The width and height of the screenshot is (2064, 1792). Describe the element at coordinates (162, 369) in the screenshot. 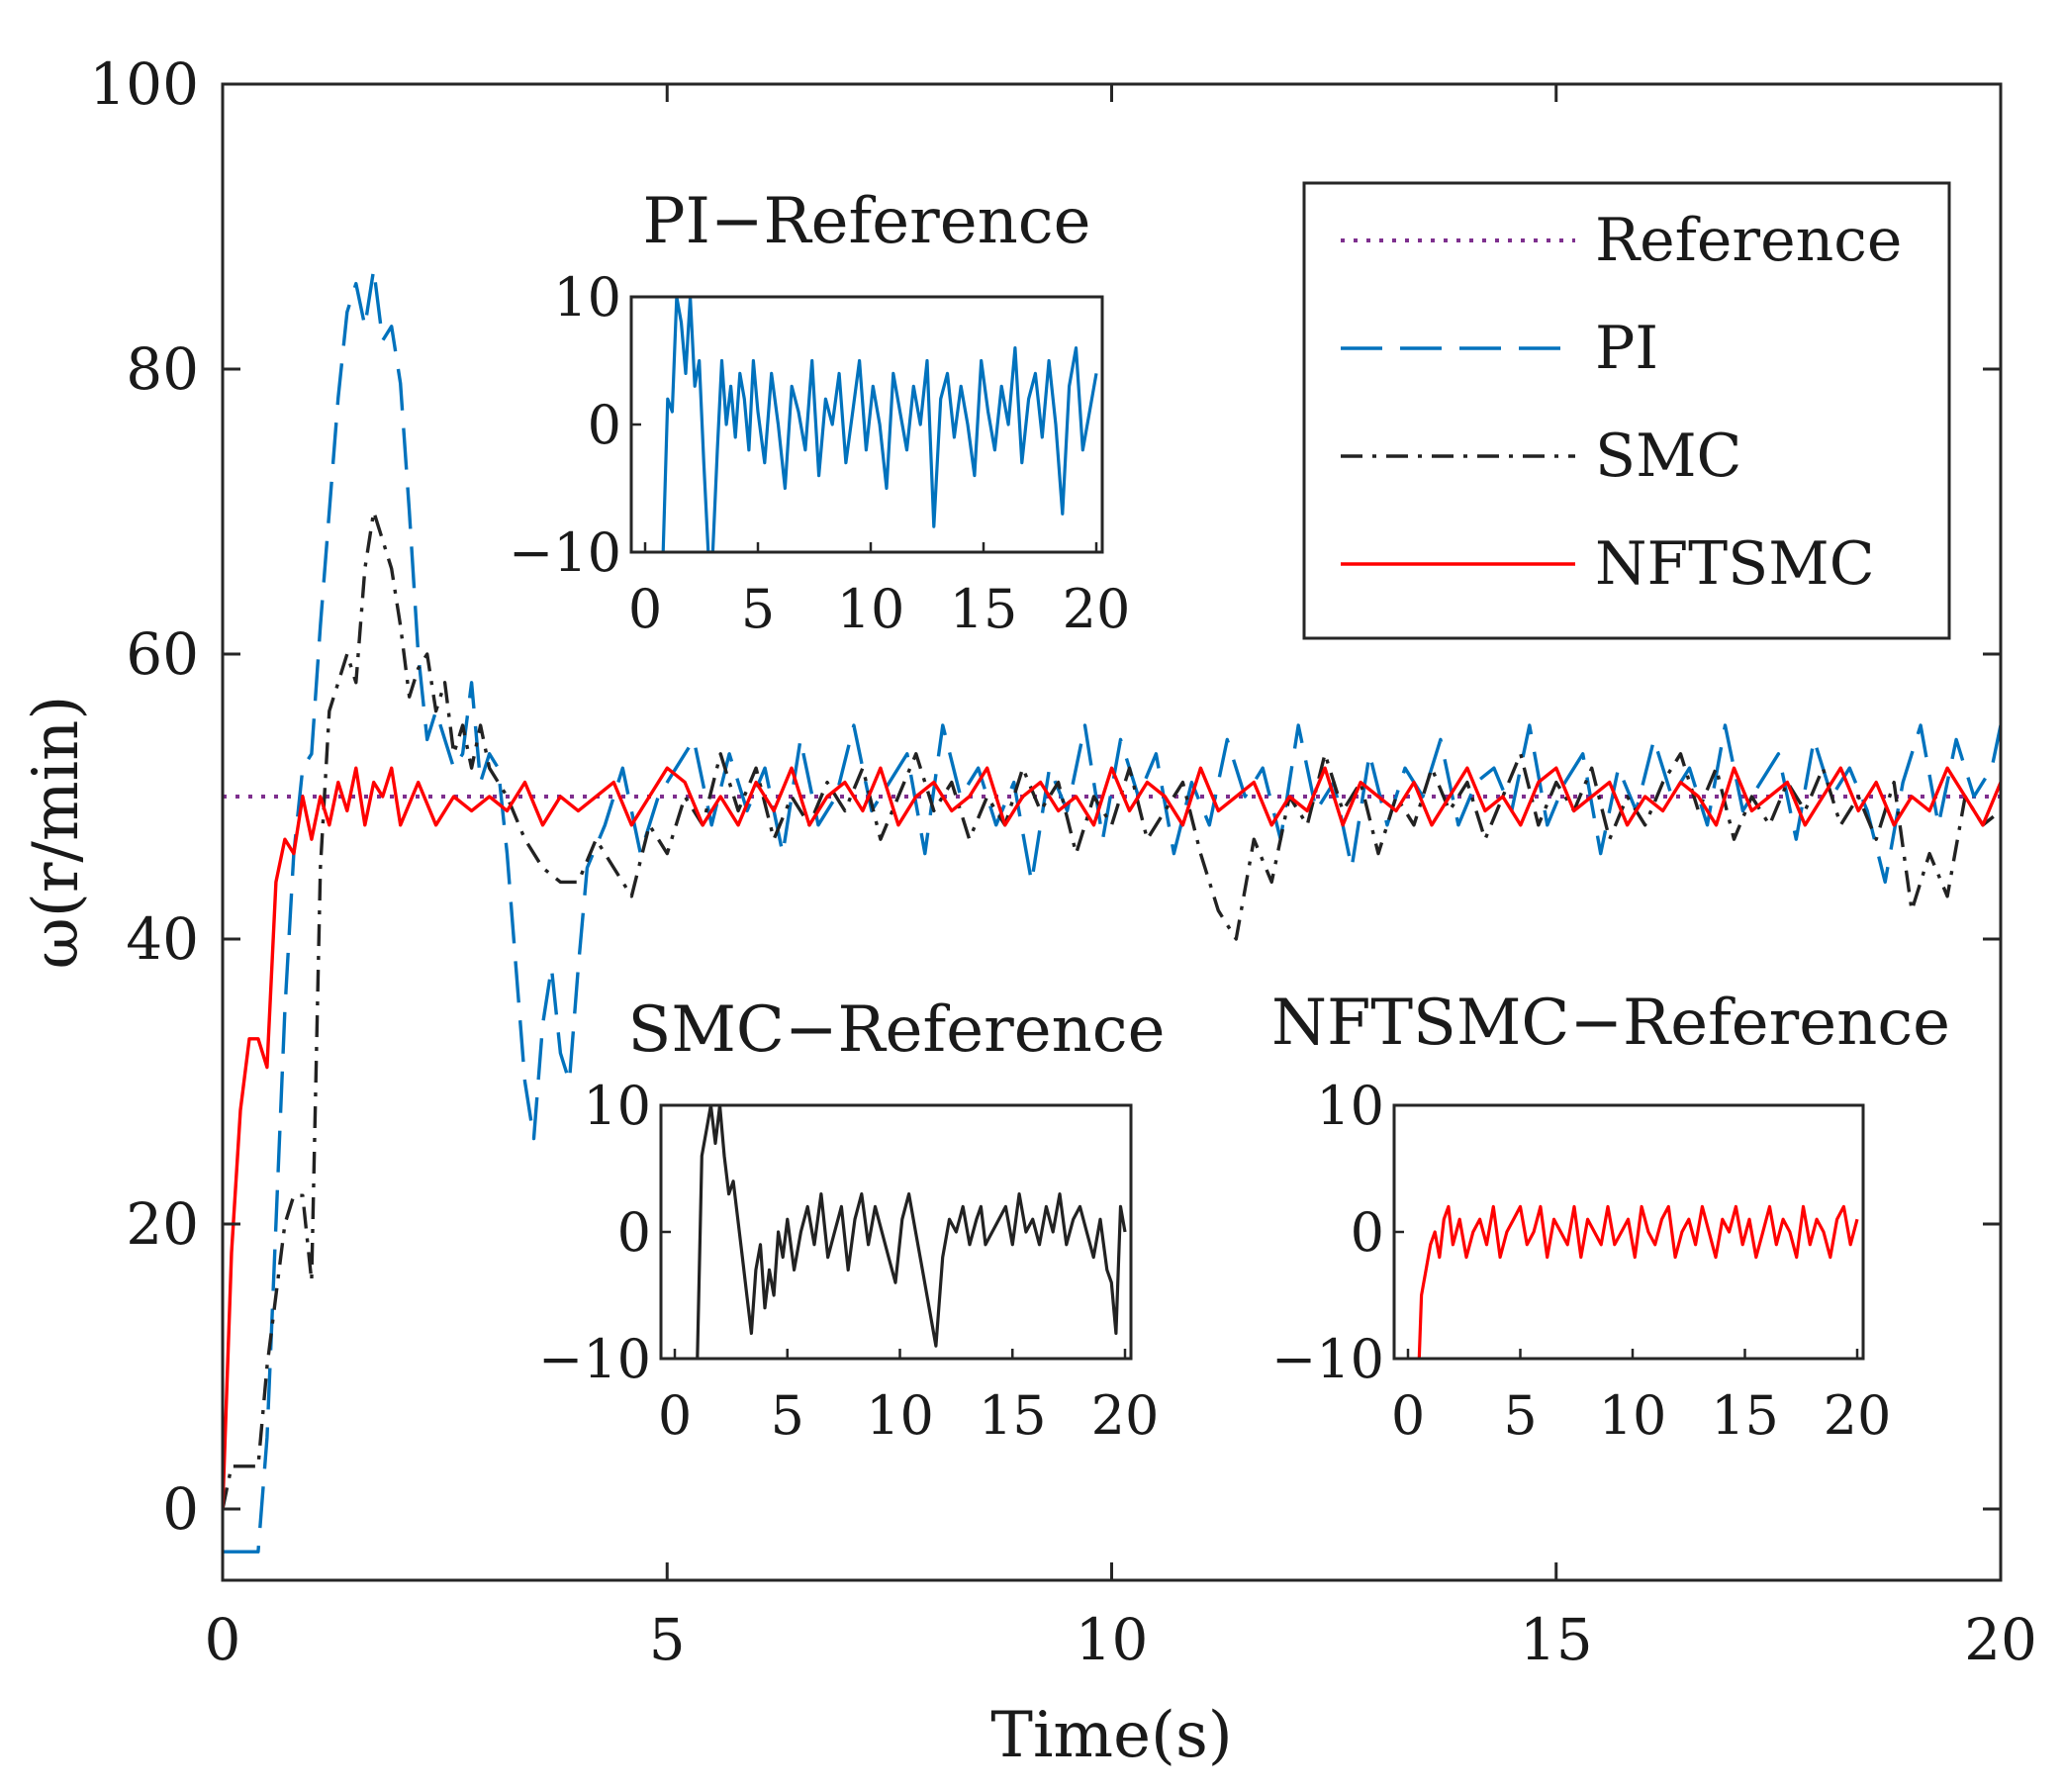

I see `y-tick-label: 80` at that location.